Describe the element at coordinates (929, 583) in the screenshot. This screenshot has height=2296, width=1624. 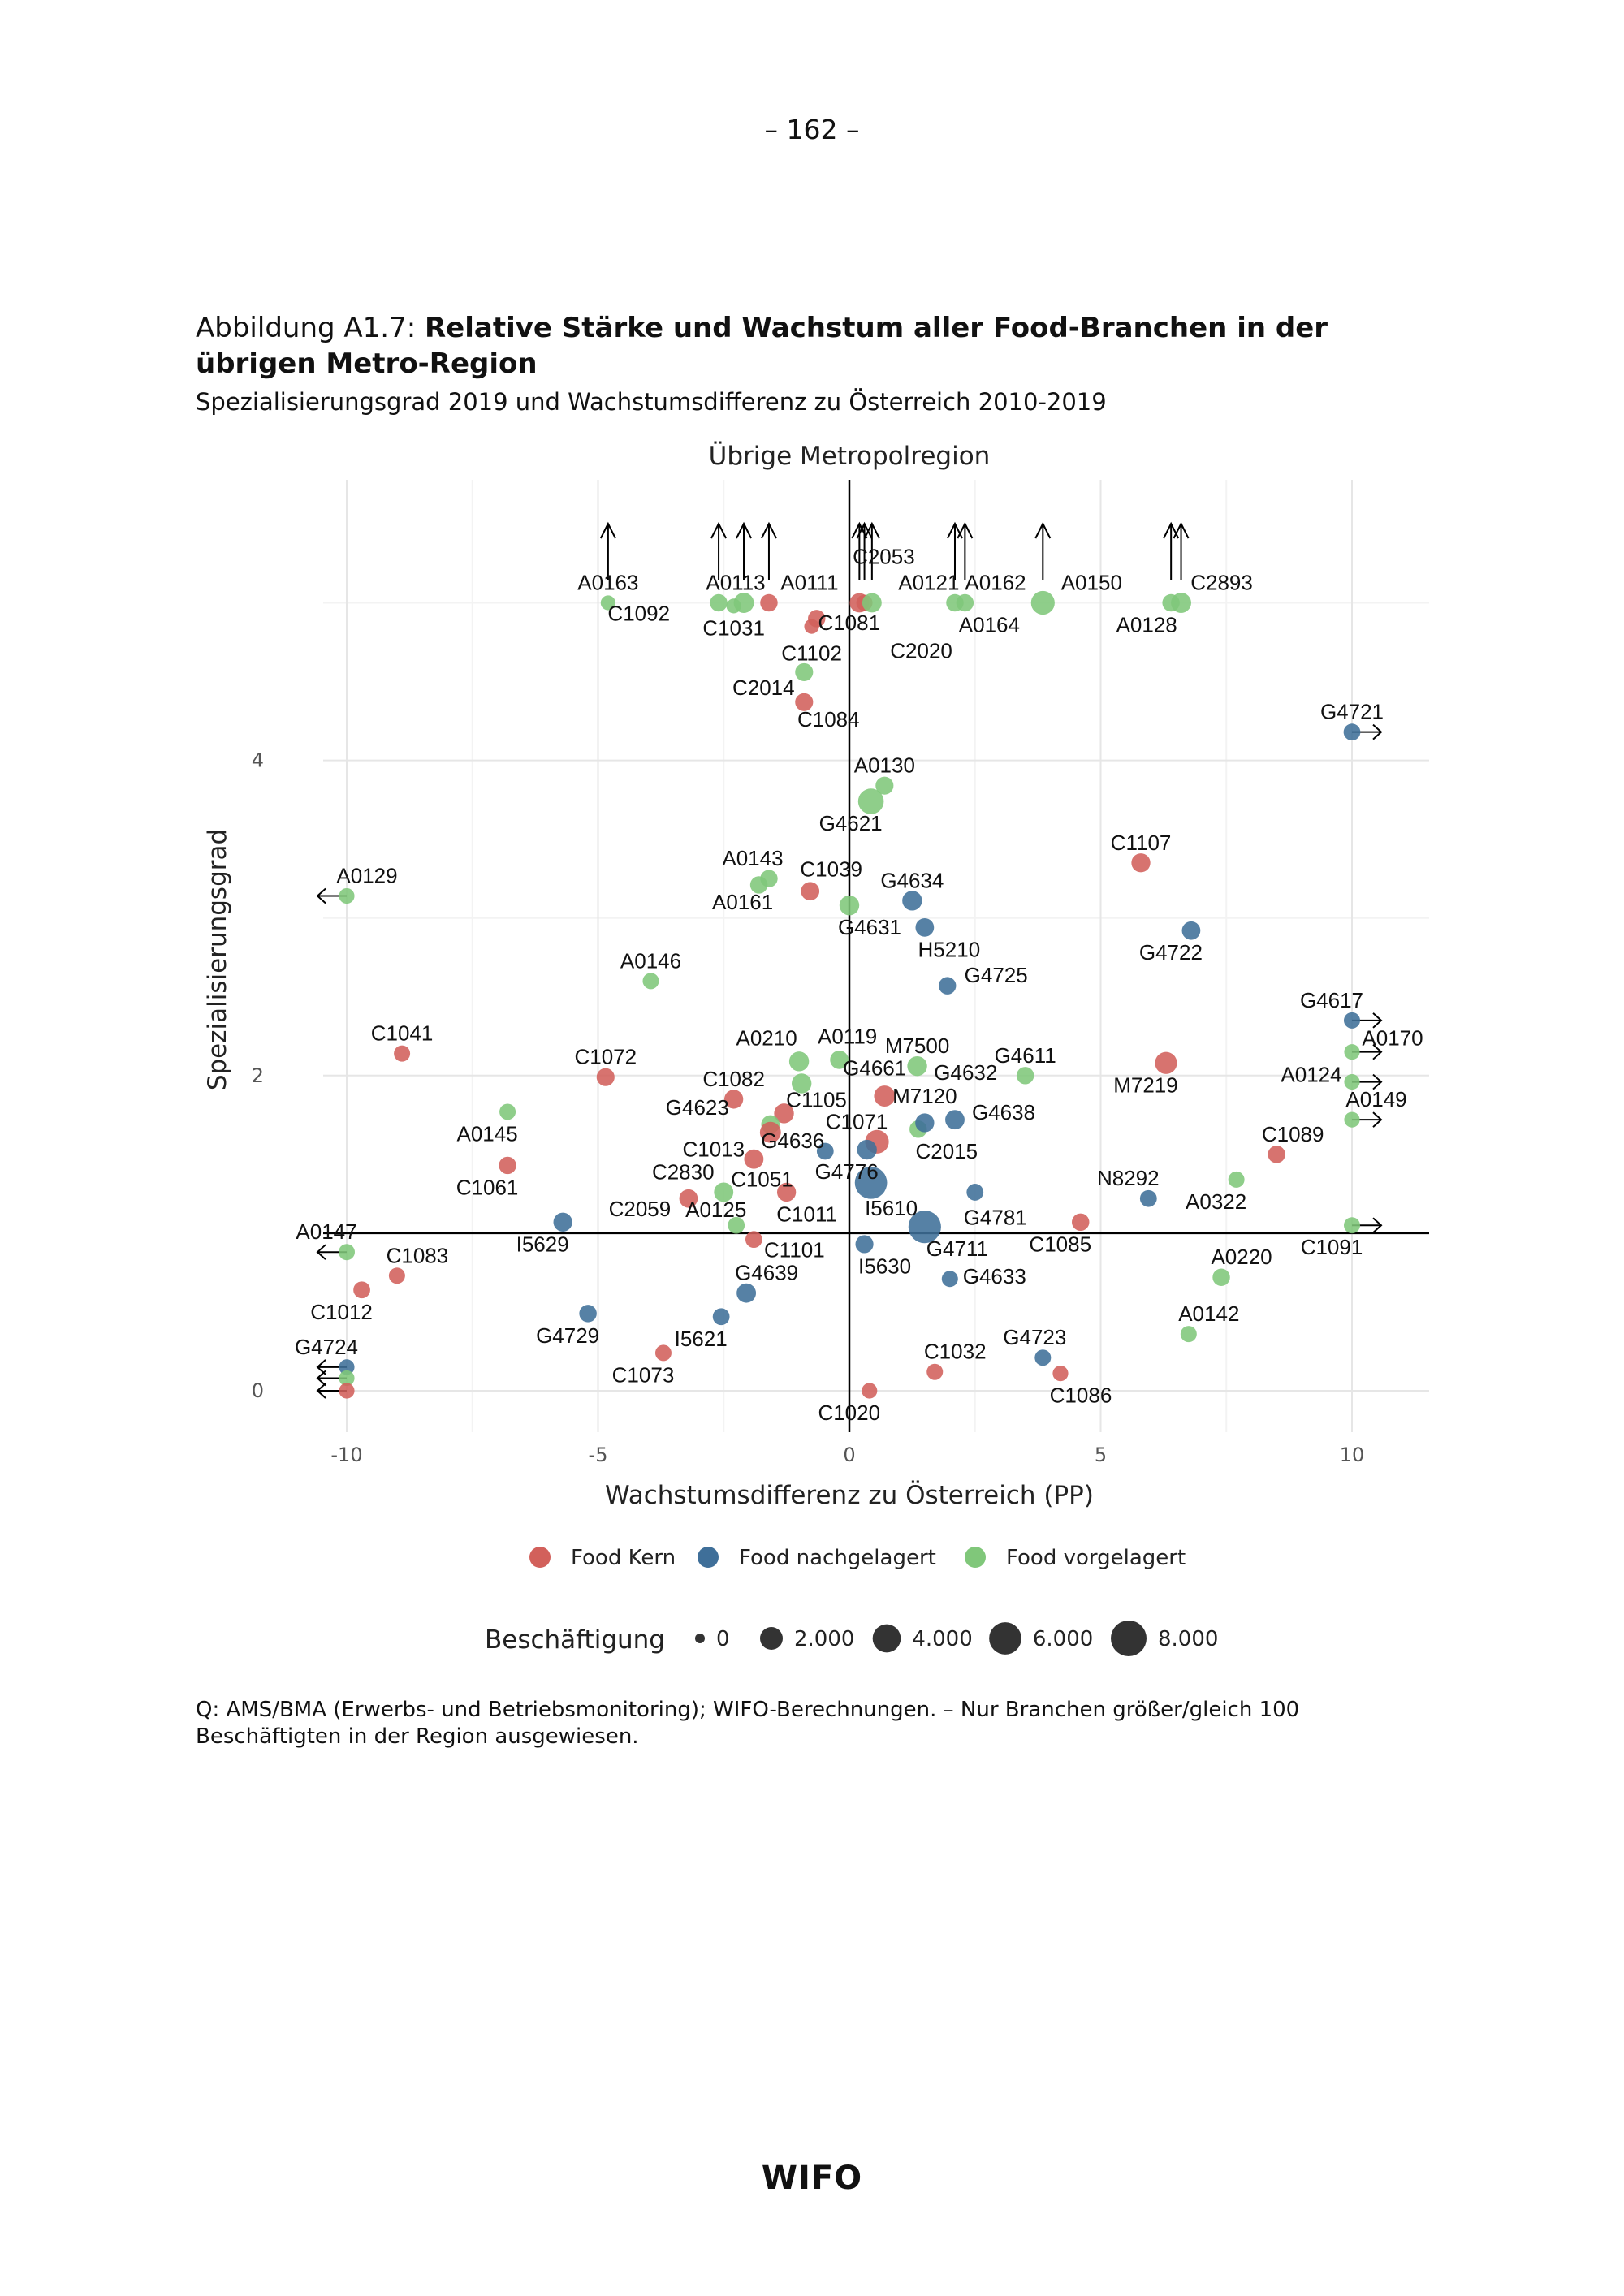
I see `point-label: A0121` at that location.